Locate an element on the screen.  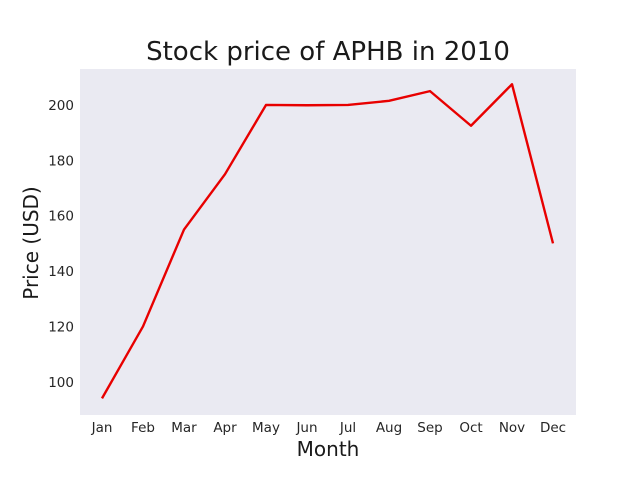
y-tick-label: 140 is located at coordinates (61, 272).